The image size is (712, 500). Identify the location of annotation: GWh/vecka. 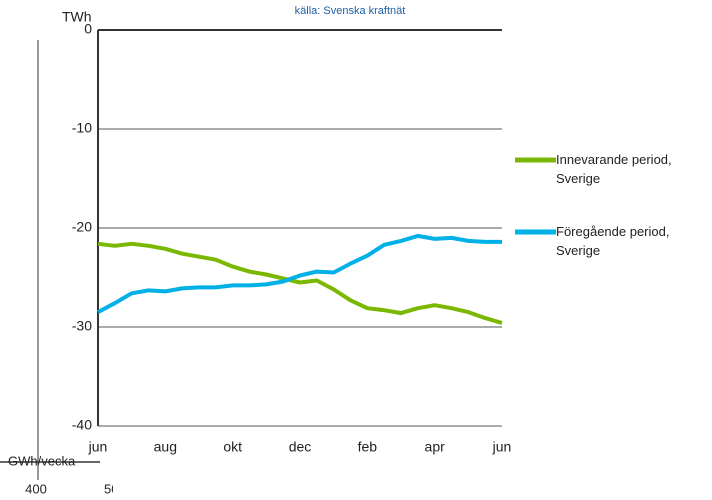
(42, 460).